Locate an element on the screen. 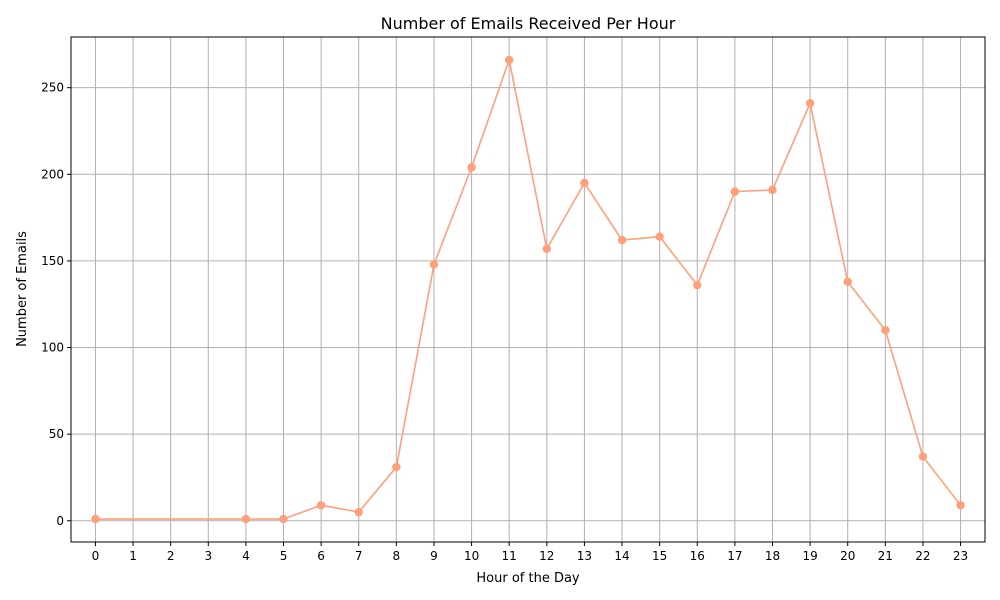  x-tick-label: 22 is located at coordinates (922, 556).